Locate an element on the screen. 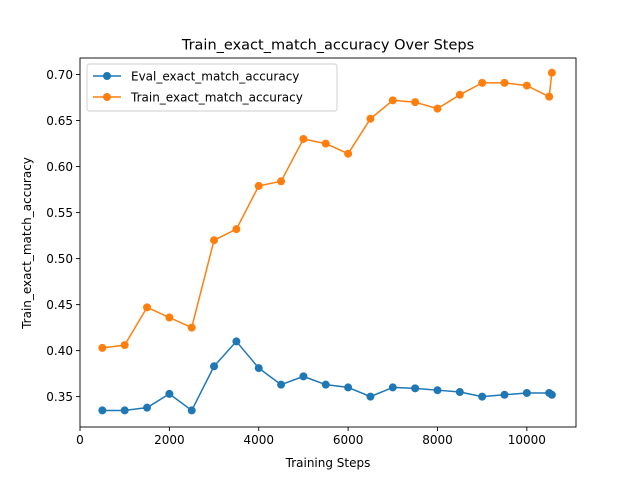 This screenshot has height=480, width=640. y-tick-label: 0.35 is located at coordinates (59, 397).